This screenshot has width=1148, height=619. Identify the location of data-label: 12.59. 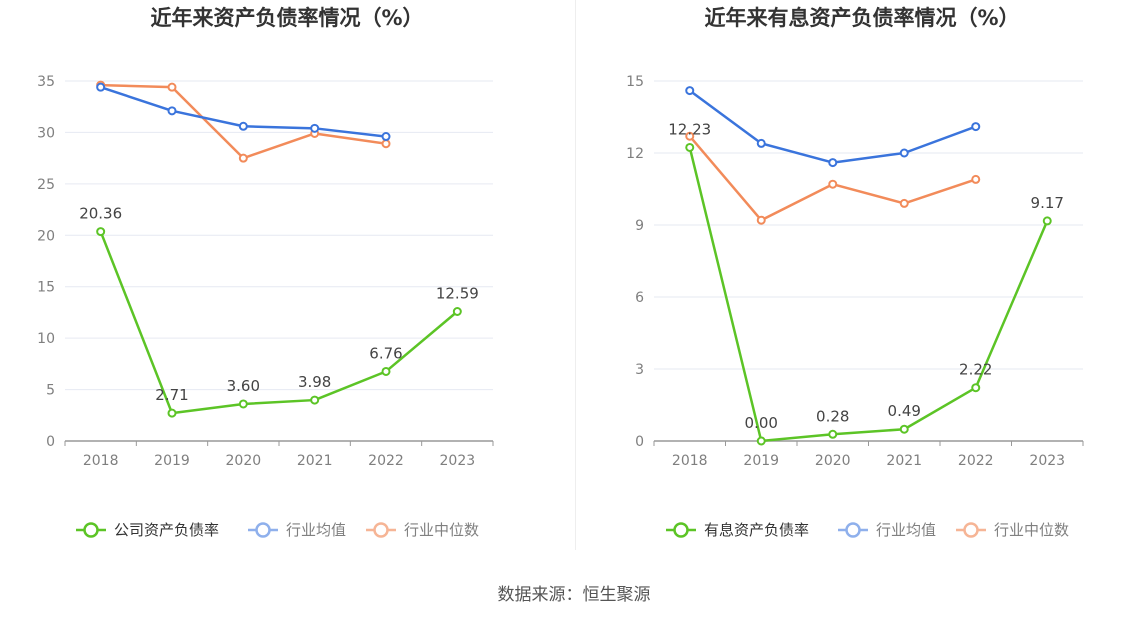
(457, 294).